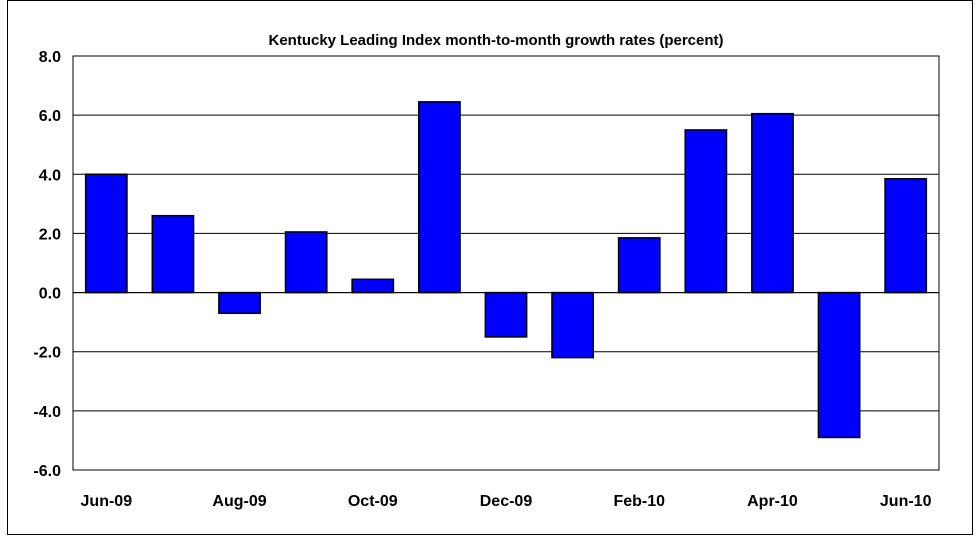 This screenshot has height=537, width=975. I want to click on y-axis-ticks: 8.0 6.0 4.0 2.0 0.0 -2.0 -4.0 -6.0, so click(47, 264).